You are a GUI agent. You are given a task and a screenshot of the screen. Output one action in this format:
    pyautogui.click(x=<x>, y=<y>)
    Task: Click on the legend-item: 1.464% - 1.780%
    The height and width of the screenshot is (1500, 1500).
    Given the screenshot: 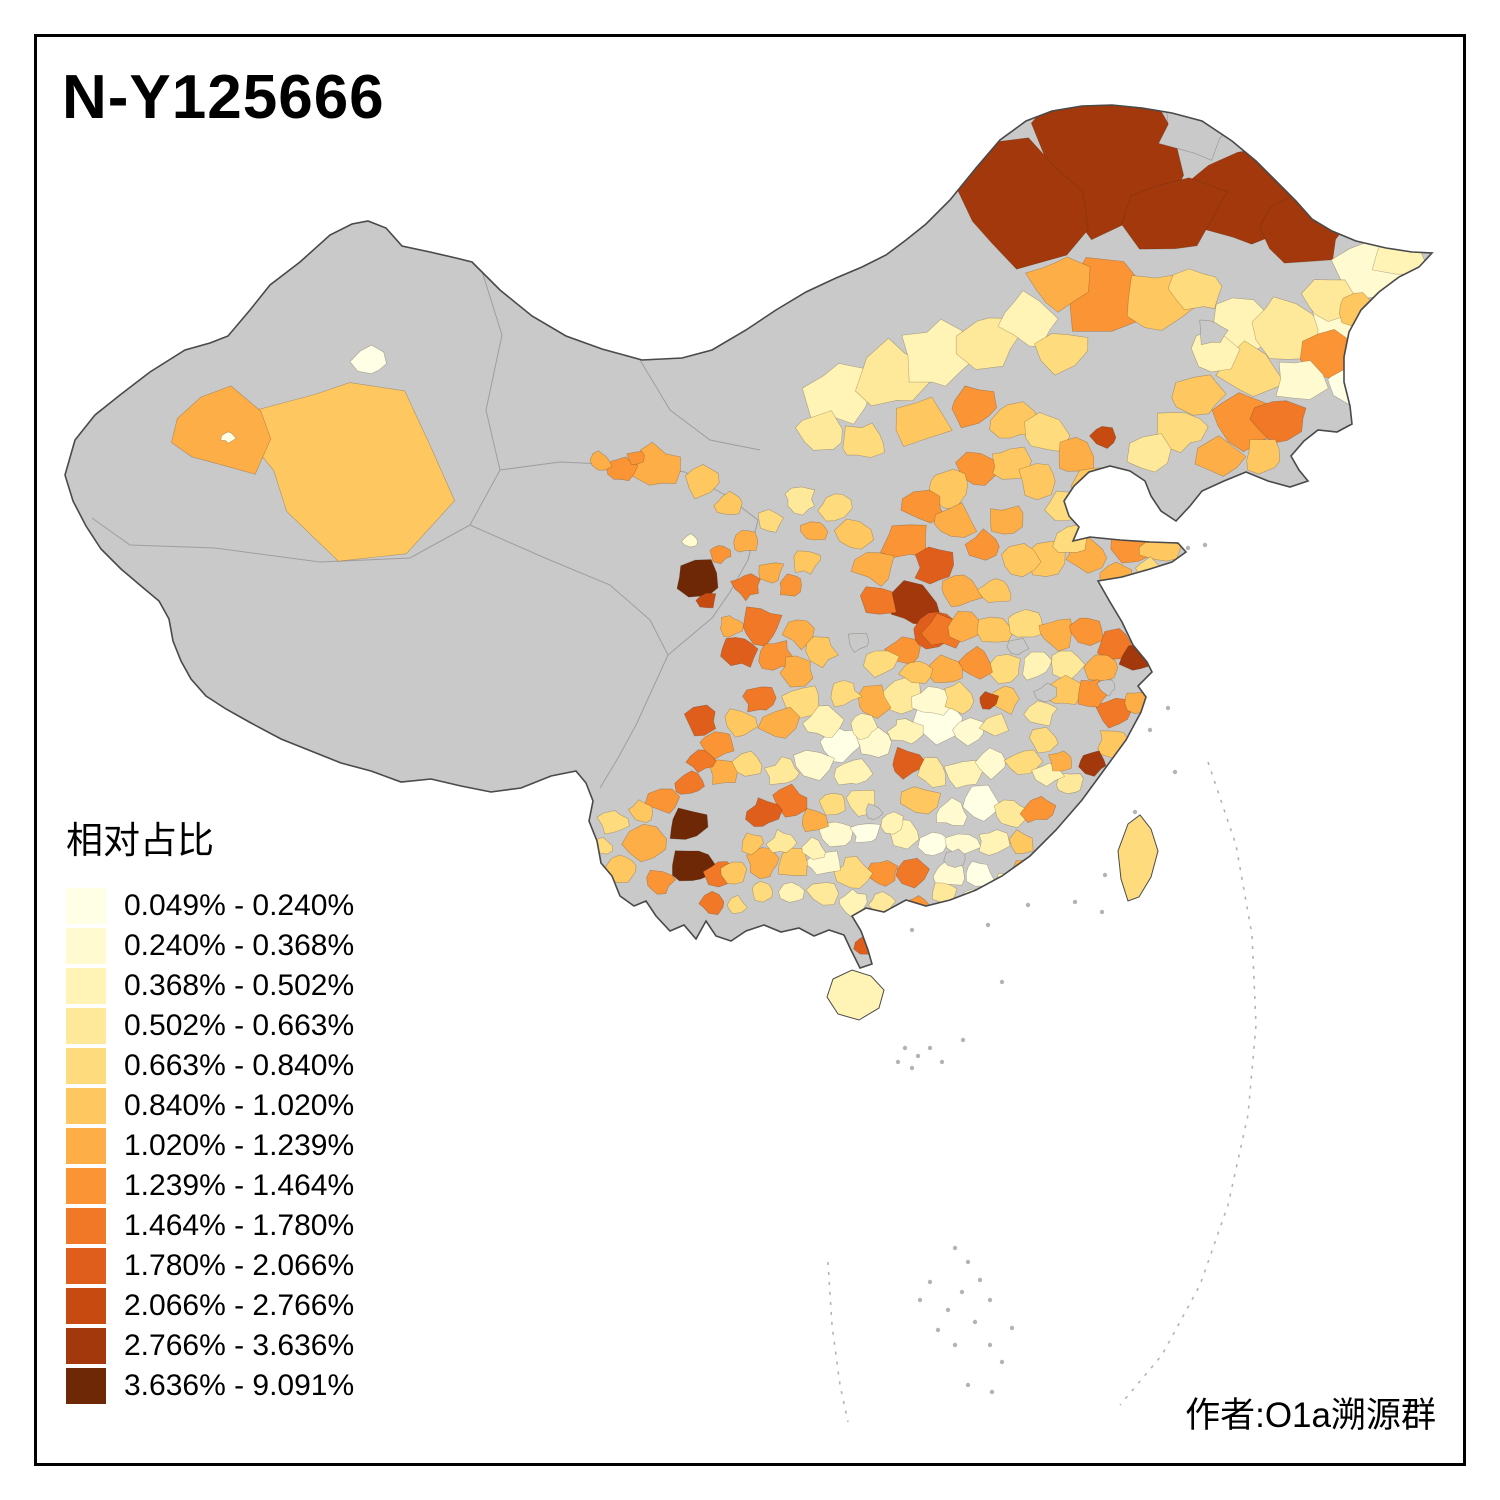 What is the action you would take?
    pyautogui.click(x=210, y=1226)
    